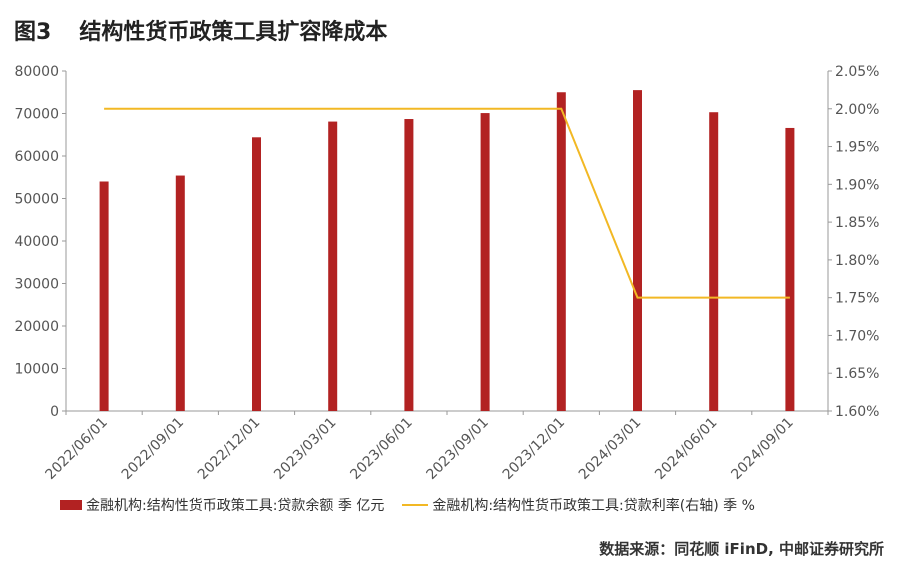 The image size is (900, 571). What do you see at coordinates (857, 185) in the screenshot?
I see `y2-tick-label: 1.90%` at bounding box center [857, 185].